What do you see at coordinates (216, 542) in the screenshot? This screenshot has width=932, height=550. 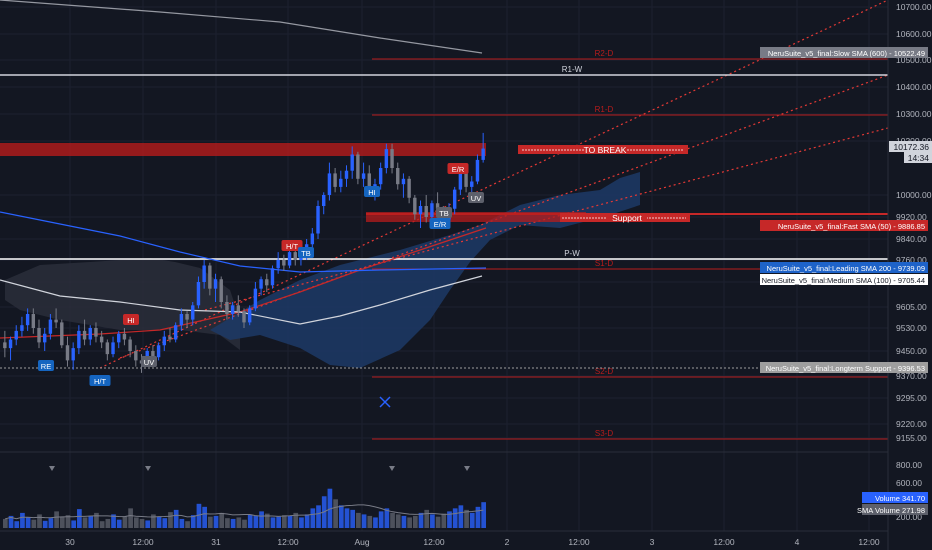 I see `time-tick-label: 31` at bounding box center [216, 542].